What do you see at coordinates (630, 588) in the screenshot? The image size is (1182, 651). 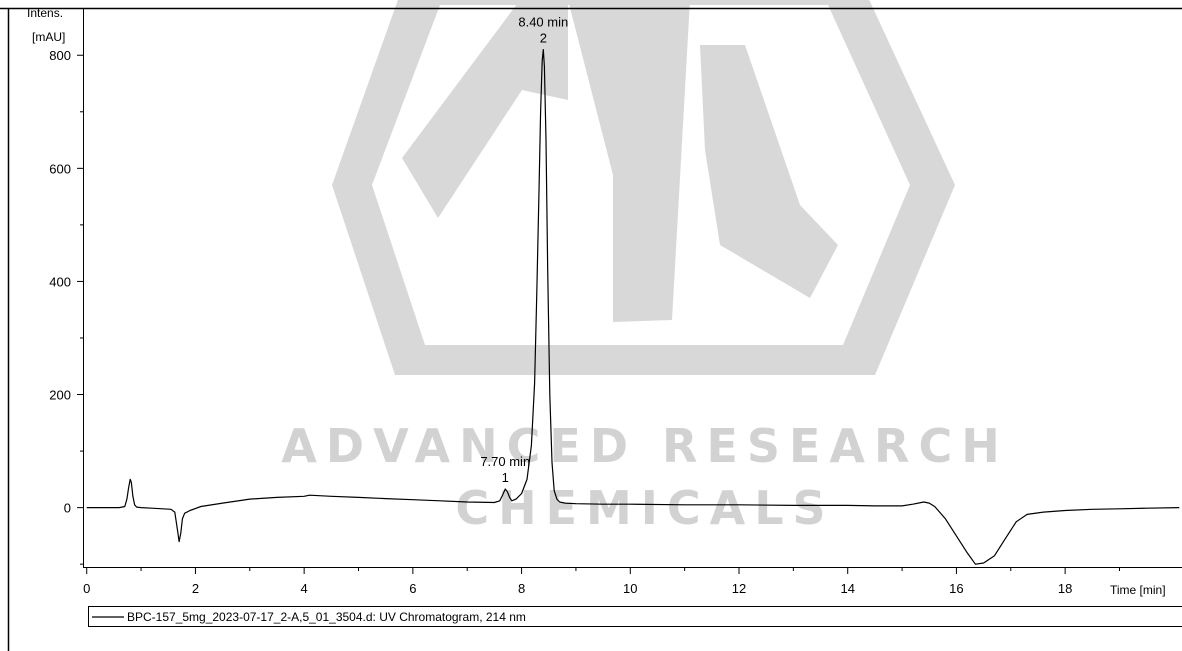 I see `x-tick-label: 10` at bounding box center [630, 588].